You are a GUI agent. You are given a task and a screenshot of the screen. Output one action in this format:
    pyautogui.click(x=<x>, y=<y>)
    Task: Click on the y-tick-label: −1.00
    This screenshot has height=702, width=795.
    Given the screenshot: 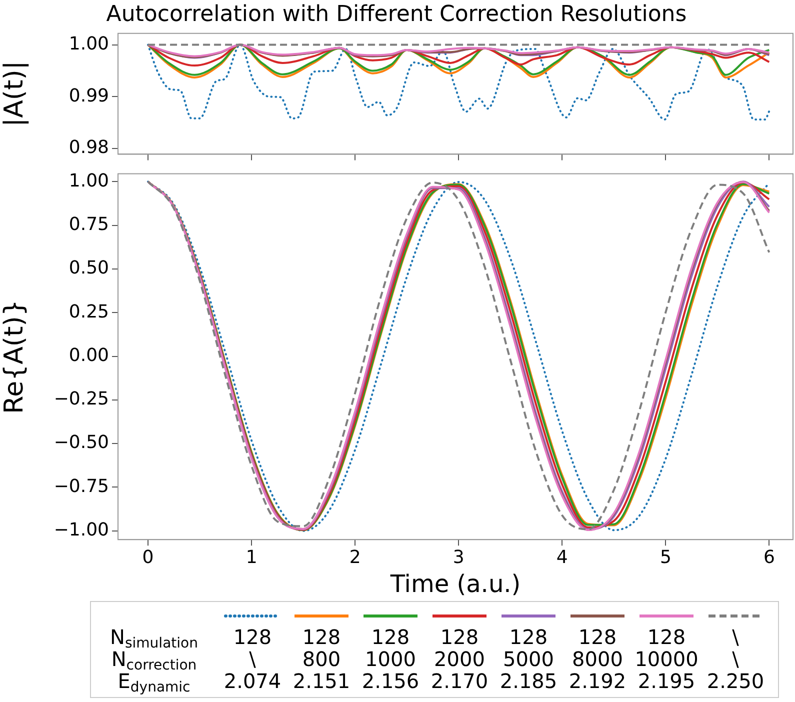 What is the action you would take?
    pyautogui.click(x=81, y=530)
    